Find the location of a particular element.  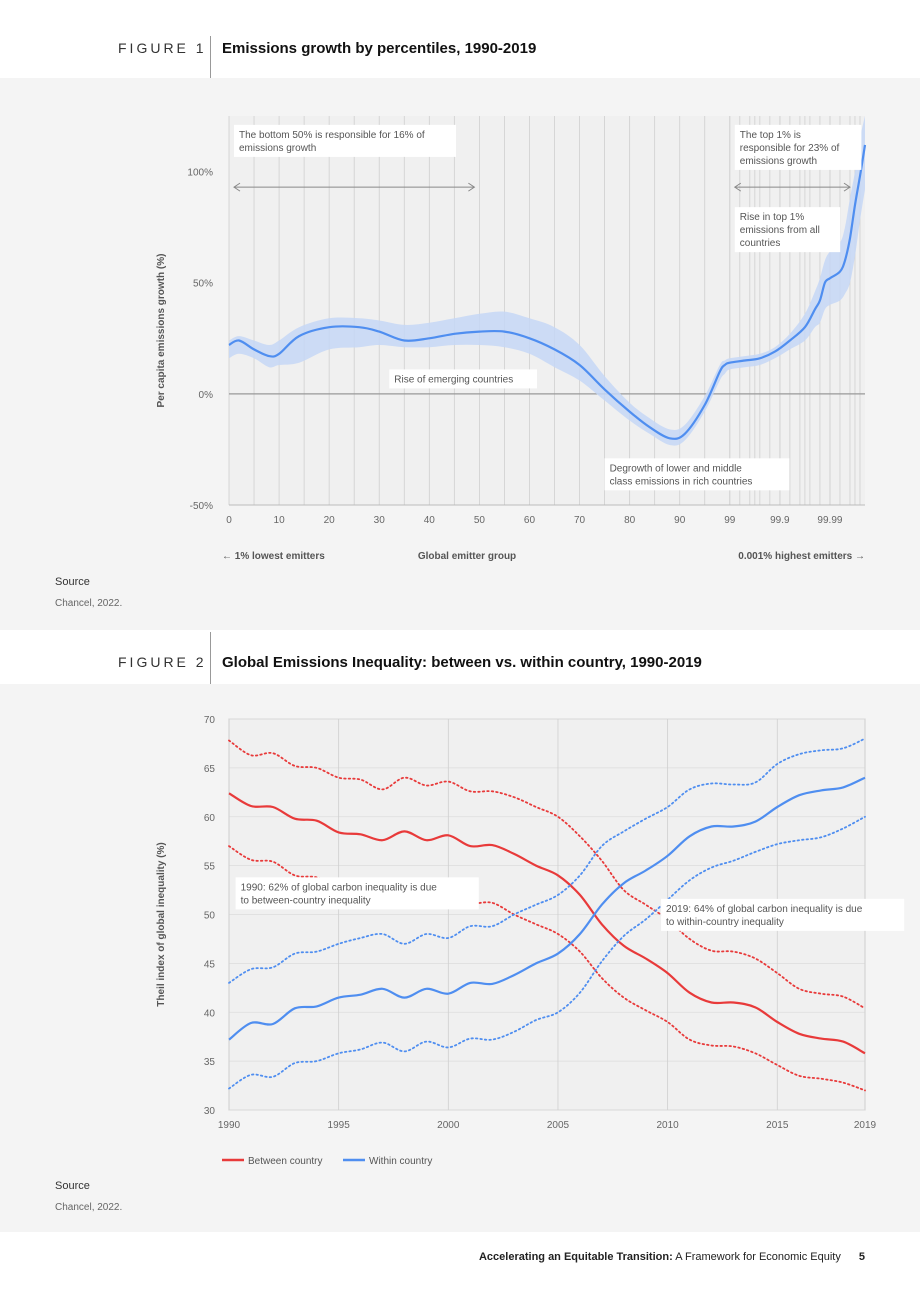

x-tick-label: 1995 is located at coordinates (339, 1125).